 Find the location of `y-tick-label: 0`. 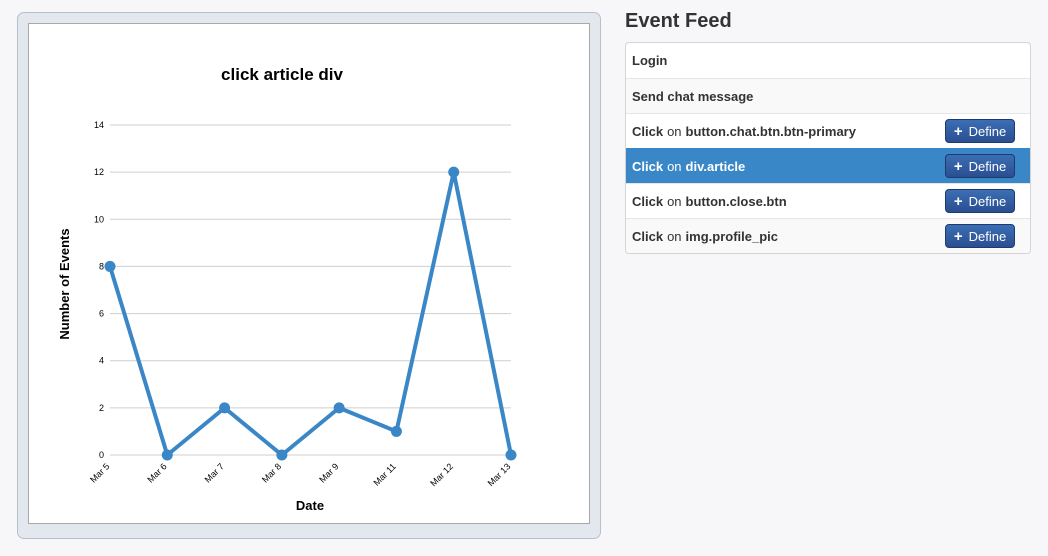

y-tick-label: 0 is located at coordinates (101, 455).